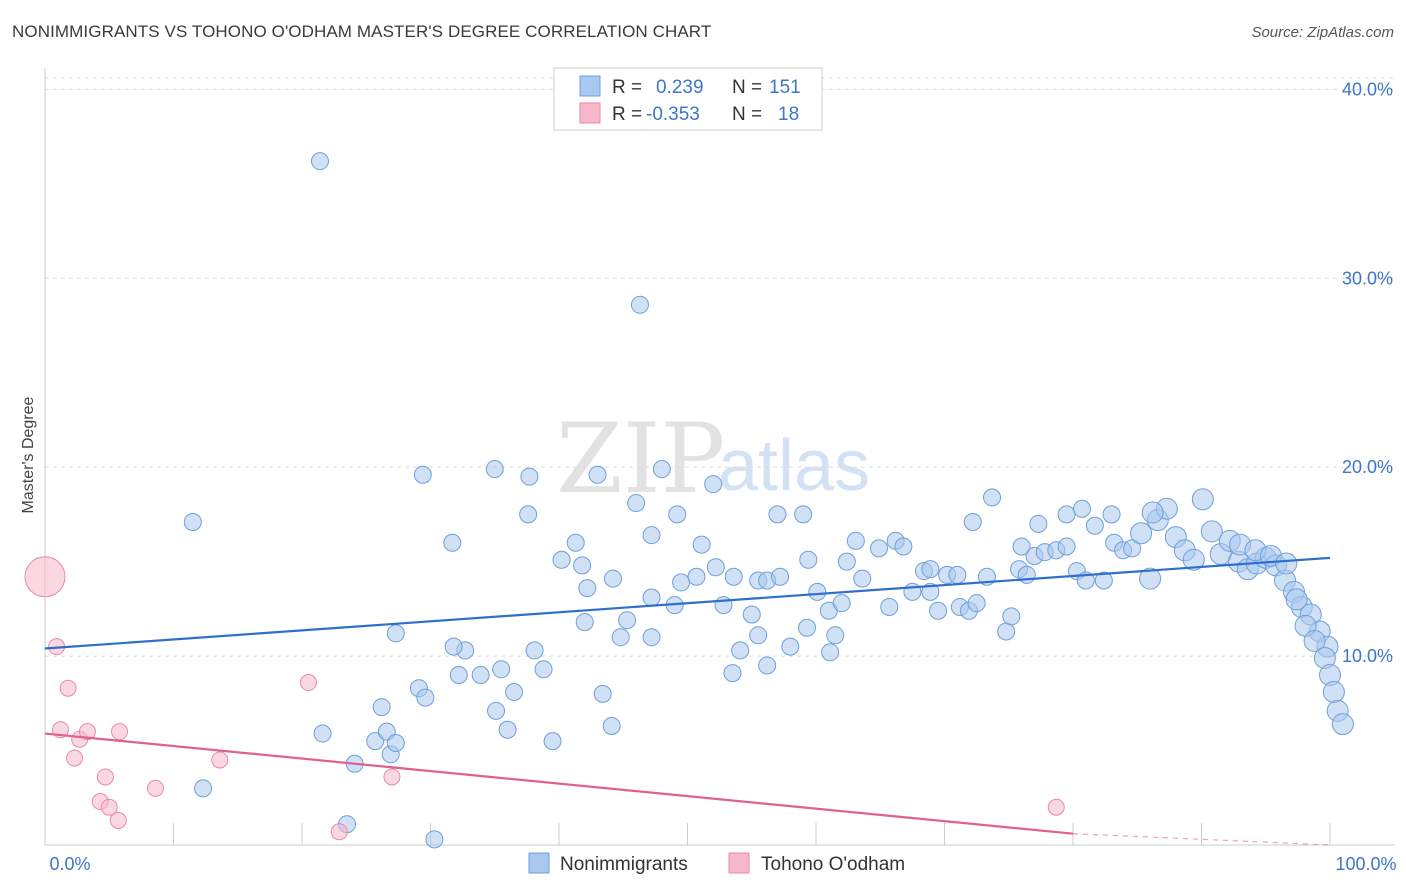 The image size is (1406, 892). What do you see at coordinates (739, 863) in the screenshot?
I see `bottom-legend-swatch-tohono-oodham` at bounding box center [739, 863].